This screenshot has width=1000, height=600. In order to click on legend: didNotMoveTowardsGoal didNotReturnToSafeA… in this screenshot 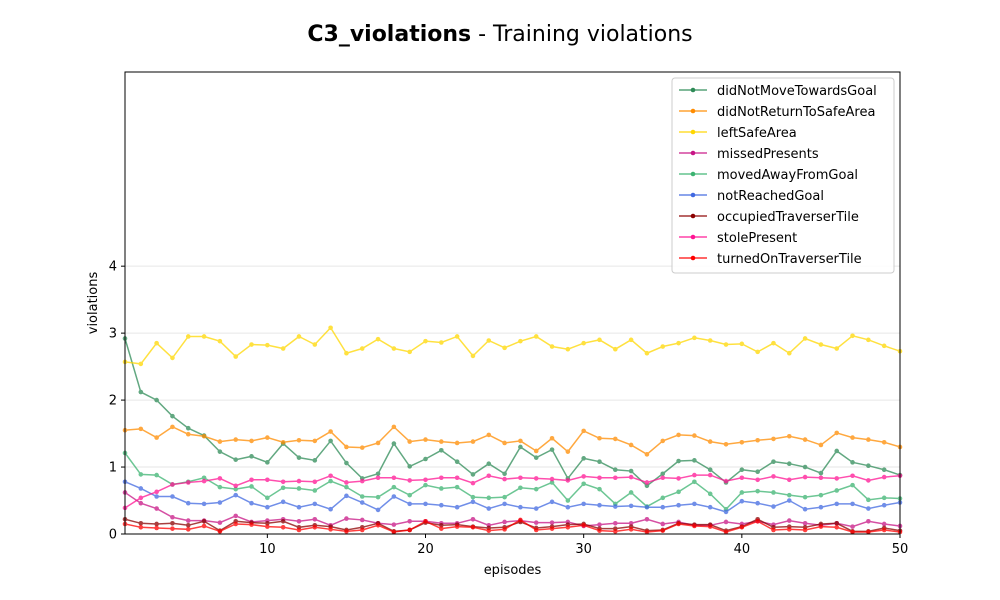, I will do `click(783, 175)`.